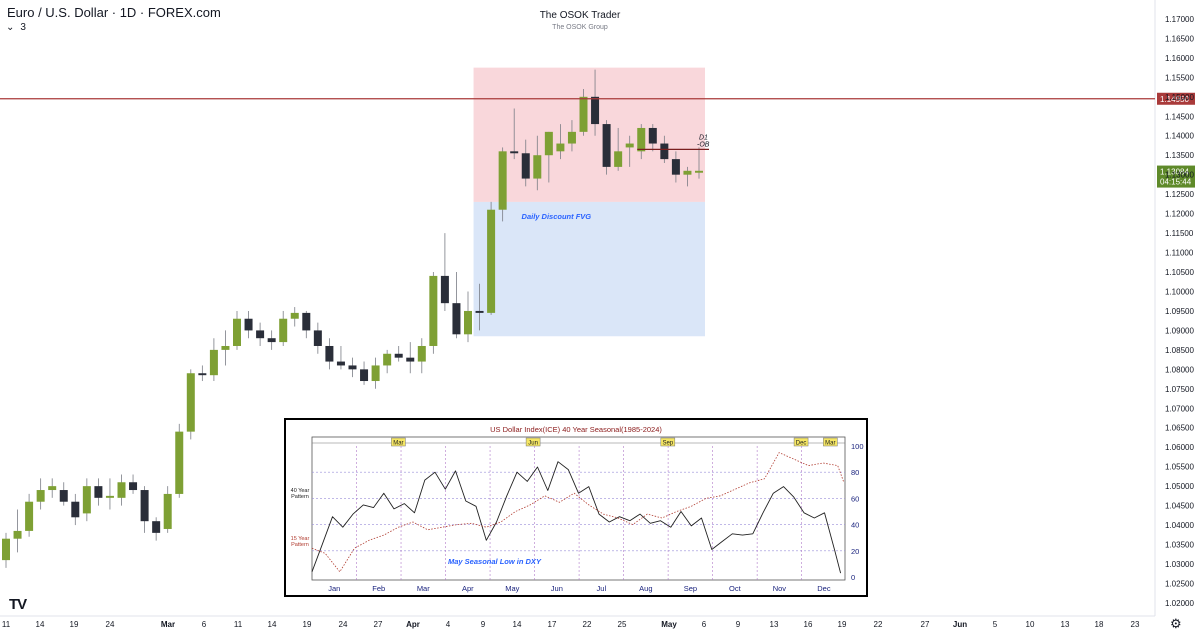 Image resolution: width=1200 pixels, height=633 pixels. I want to click on inset-frame, so click(576, 507).